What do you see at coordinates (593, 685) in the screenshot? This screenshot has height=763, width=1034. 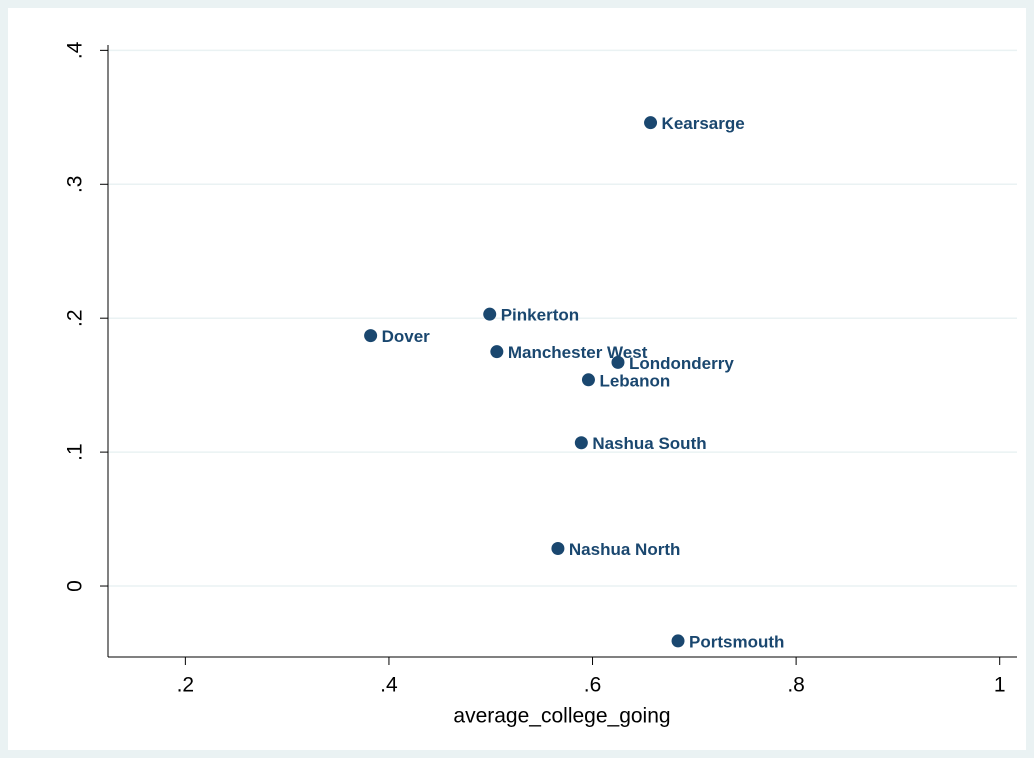 I see `x-tick-label: .6` at bounding box center [593, 685].